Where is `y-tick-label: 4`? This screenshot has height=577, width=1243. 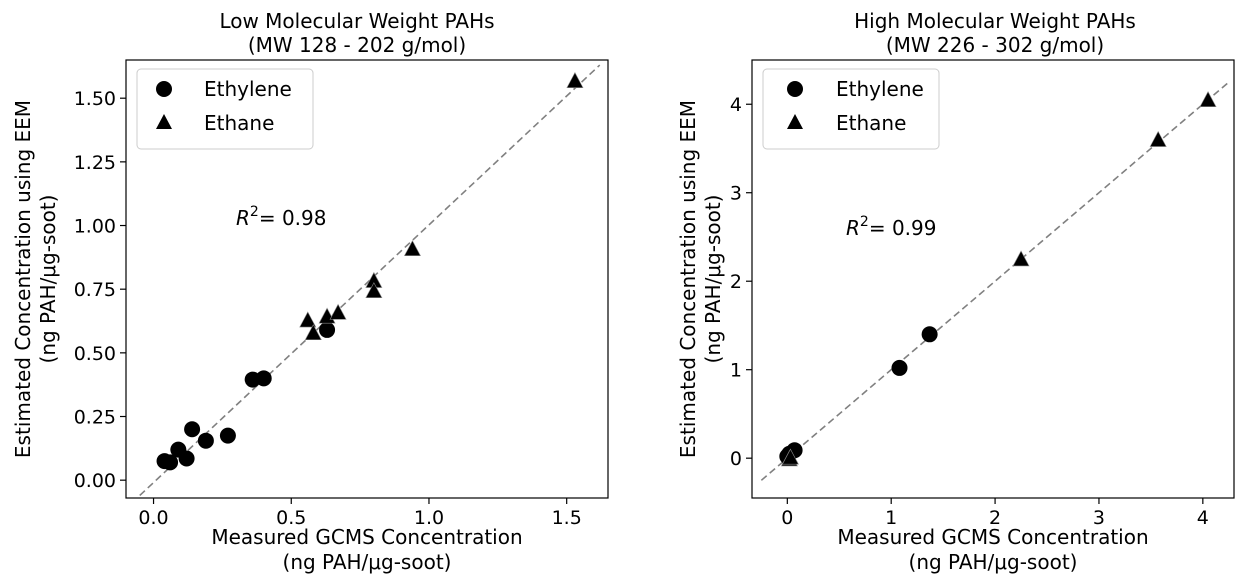
y-tick-label: 4 is located at coordinates (736, 105).